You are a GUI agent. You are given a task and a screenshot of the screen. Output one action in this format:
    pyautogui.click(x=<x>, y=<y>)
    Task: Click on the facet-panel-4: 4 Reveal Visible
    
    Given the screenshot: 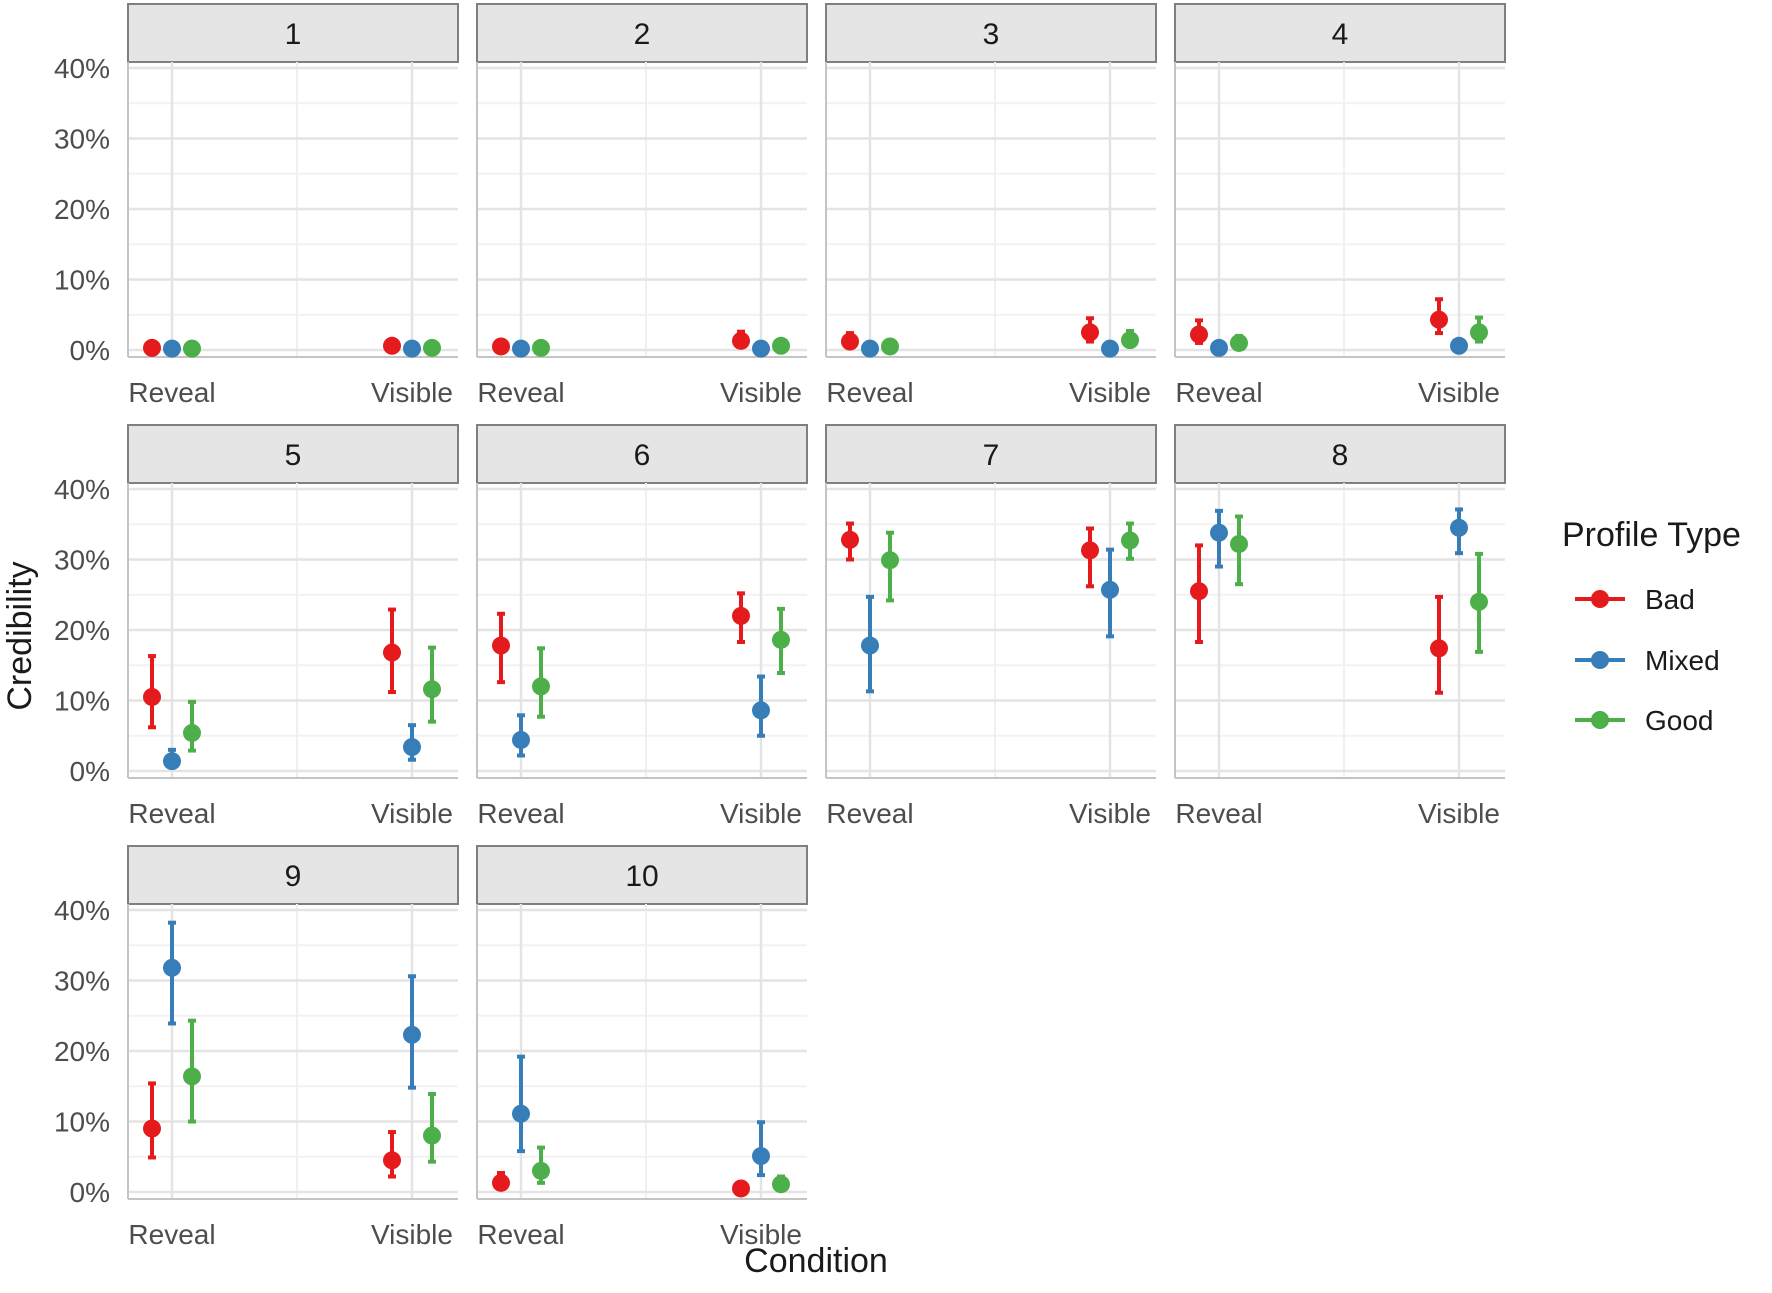 What is the action you would take?
    pyautogui.click(x=1340, y=205)
    